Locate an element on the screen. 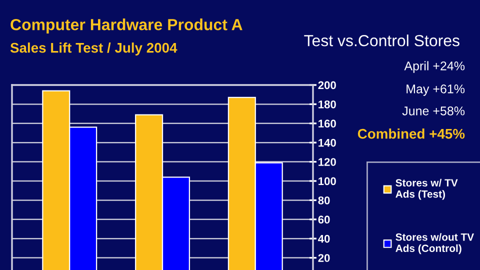  y-tick-label: 140 is located at coordinates (327, 142).